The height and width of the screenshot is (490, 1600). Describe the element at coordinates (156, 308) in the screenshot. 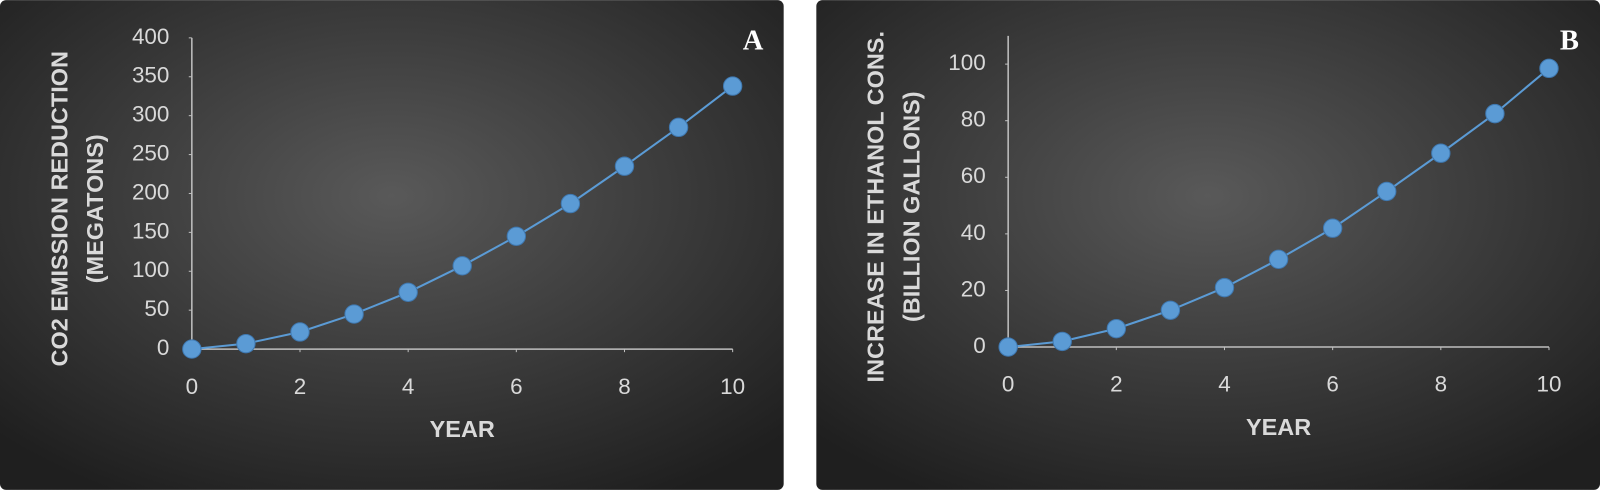

I see `y-tick-label: 50` at that location.